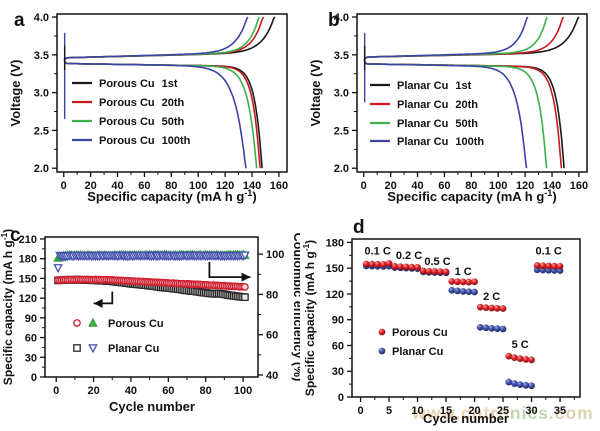 The width and height of the screenshot is (600, 431). Describe the element at coordinates (206, 391) in the screenshot. I see `x-axis-tick-label: 80` at that location.